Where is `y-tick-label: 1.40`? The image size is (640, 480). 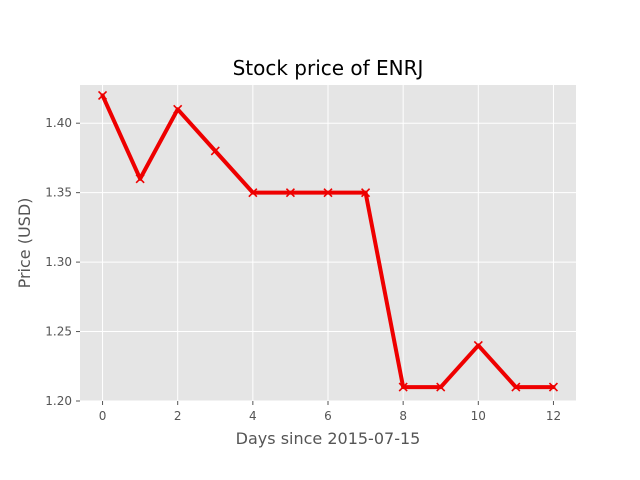
y-tick-label: 1.40 is located at coordinates (58, 123).